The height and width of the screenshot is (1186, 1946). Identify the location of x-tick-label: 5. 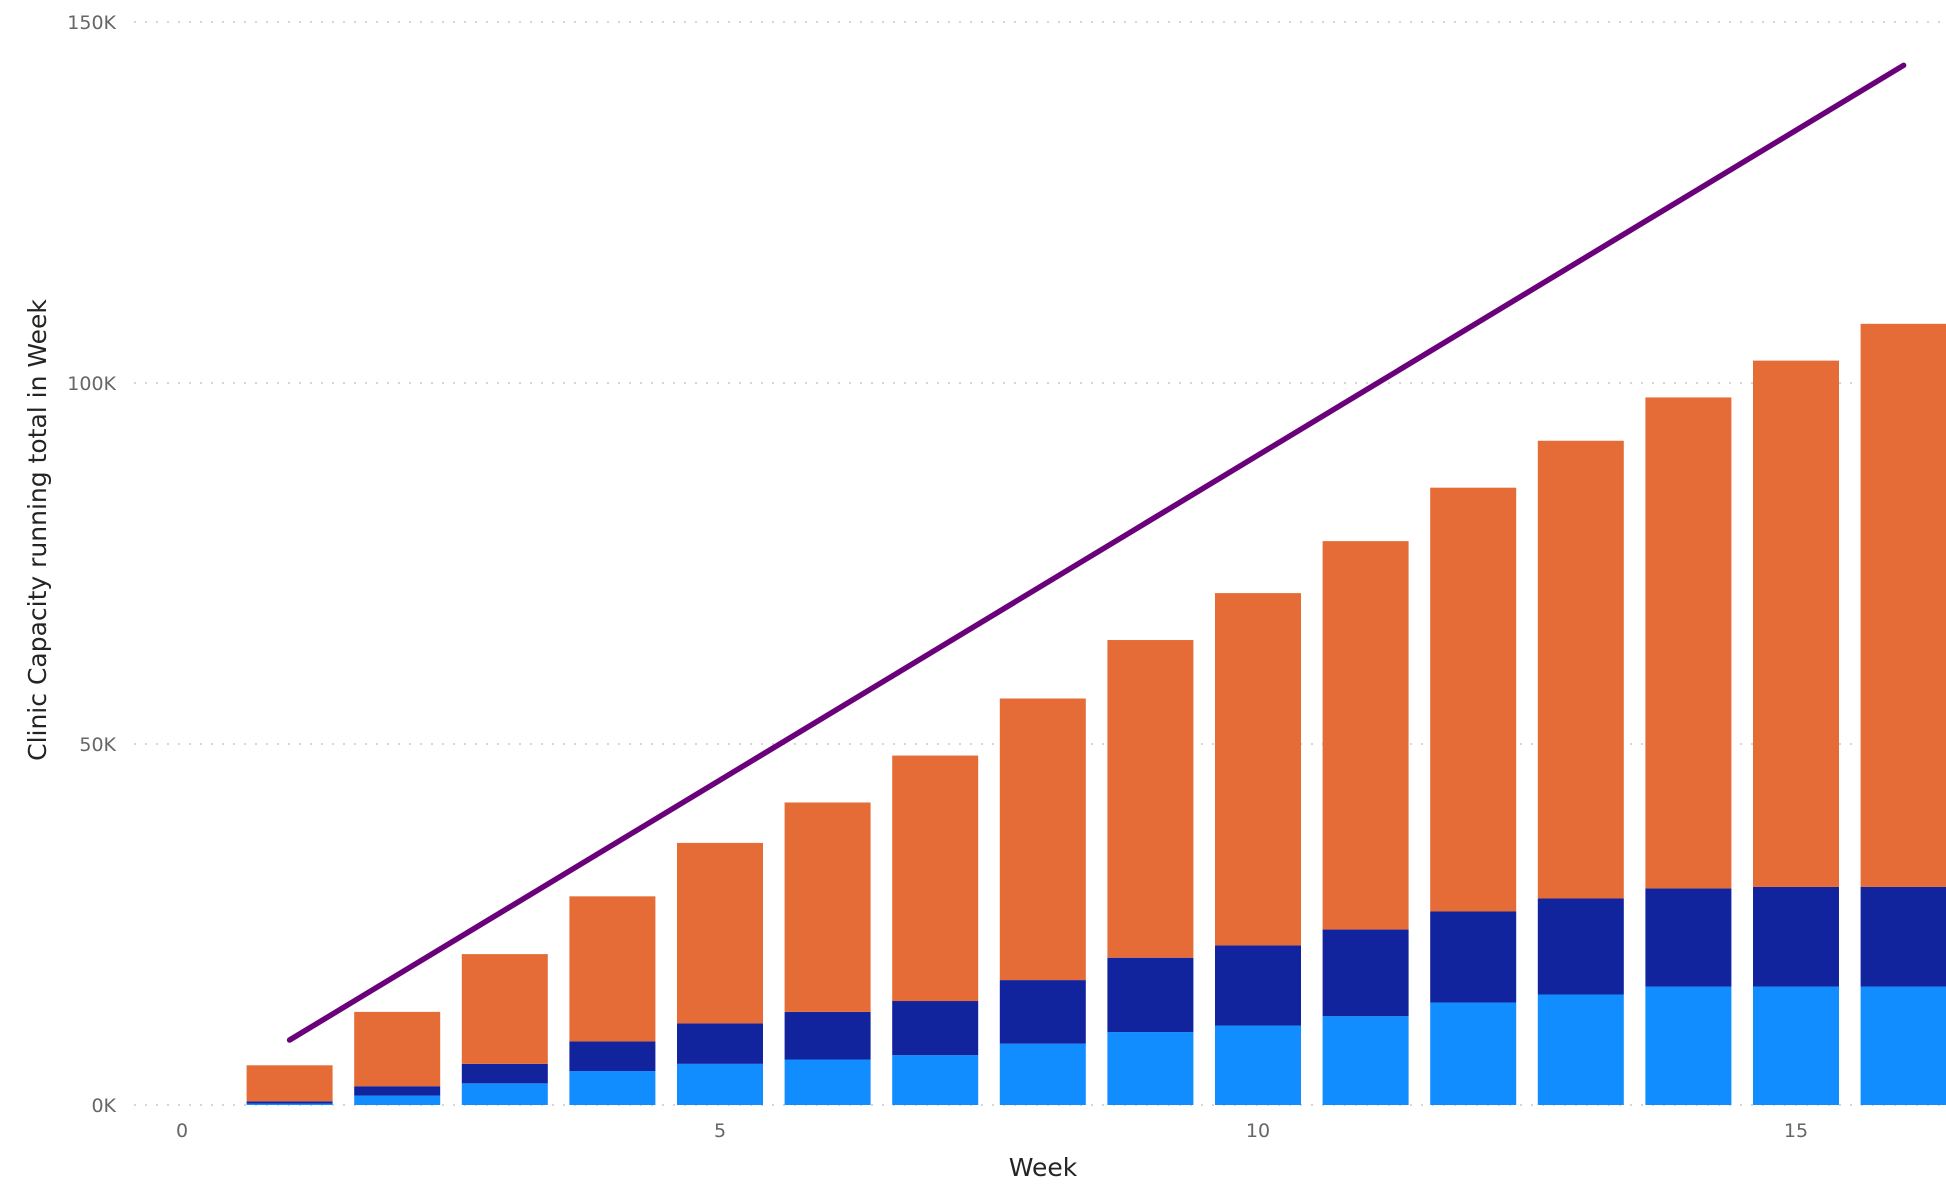
(720, 1131).